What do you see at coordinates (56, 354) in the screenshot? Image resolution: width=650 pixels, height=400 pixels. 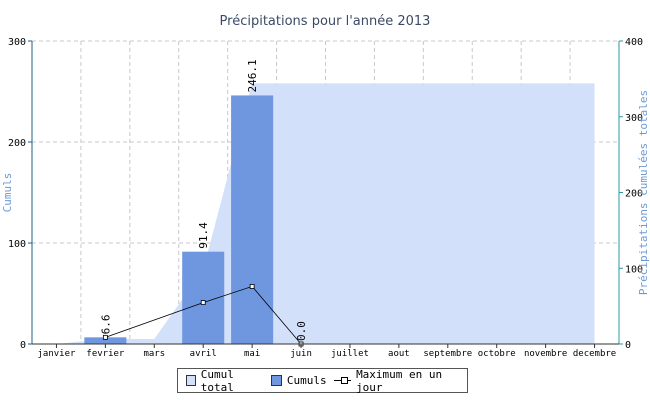 I see `x-tick-label-janvier: janvier` at bounding box center [56, 354].